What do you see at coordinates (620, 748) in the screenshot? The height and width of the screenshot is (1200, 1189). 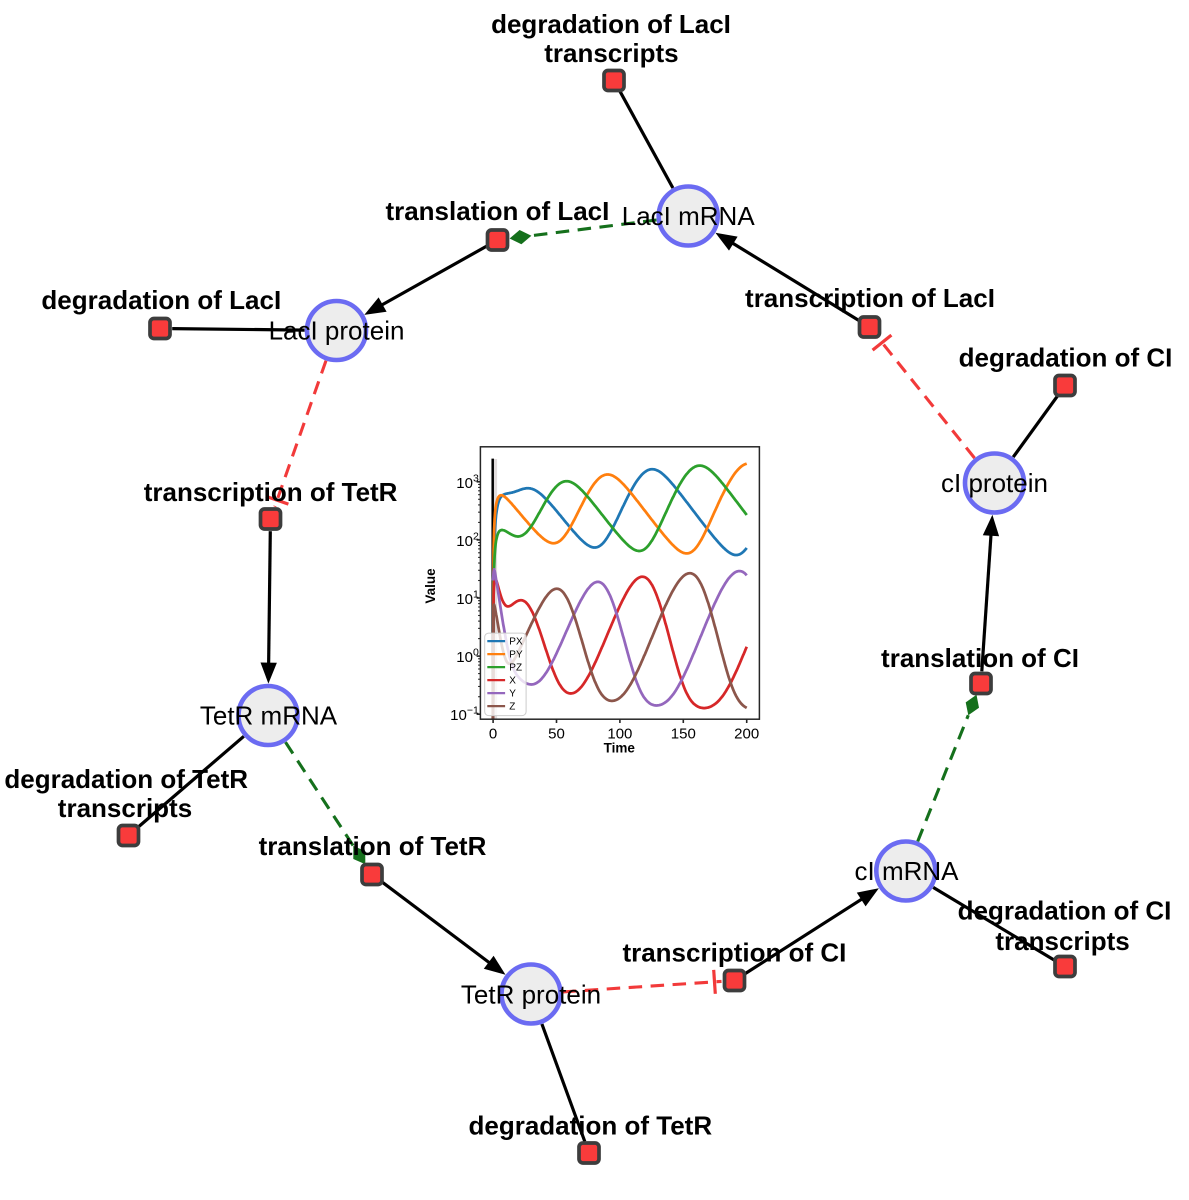 I see `svg-text: Time` at bounding box center [620, 748].